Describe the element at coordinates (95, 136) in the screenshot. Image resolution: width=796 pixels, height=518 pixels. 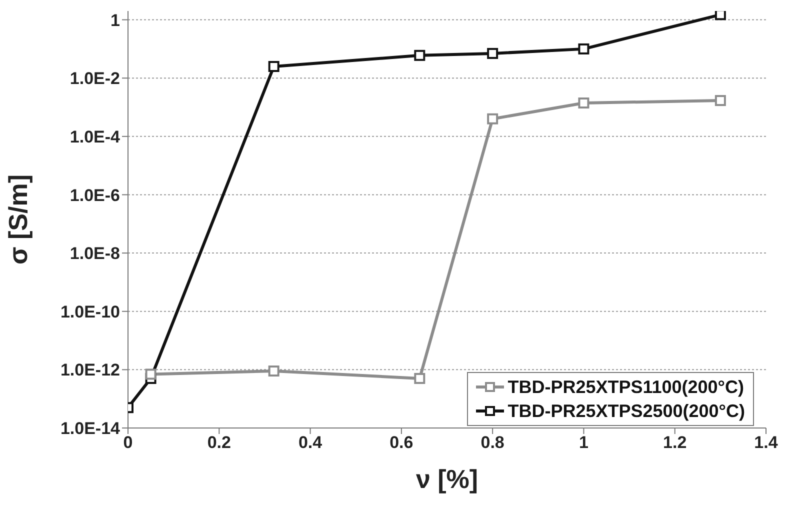
I see `y-tick-label: 1.0E-4` at that location.